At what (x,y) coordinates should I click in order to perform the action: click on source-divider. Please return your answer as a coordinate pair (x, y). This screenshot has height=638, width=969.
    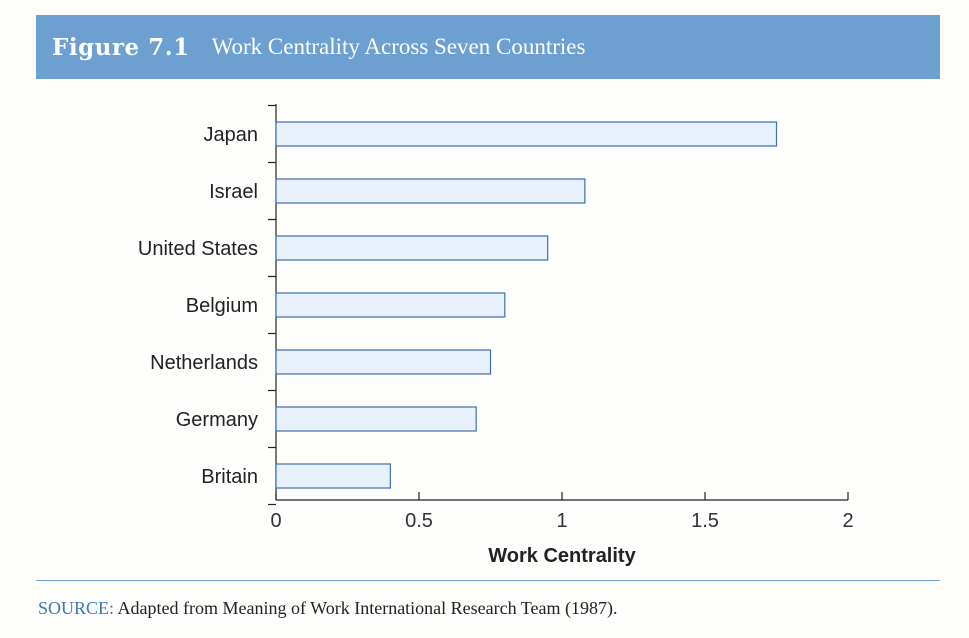
    Looking at the image, I should click on (488, 580).